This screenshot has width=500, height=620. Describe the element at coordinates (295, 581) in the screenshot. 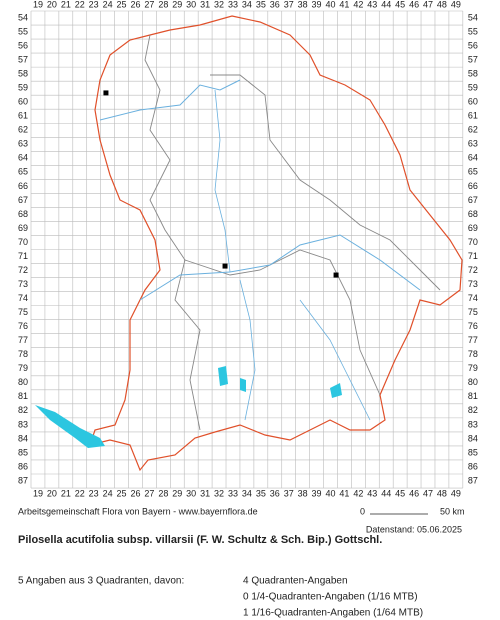

I see `summary-line: 4 Quadranten-Angaben` at that location.